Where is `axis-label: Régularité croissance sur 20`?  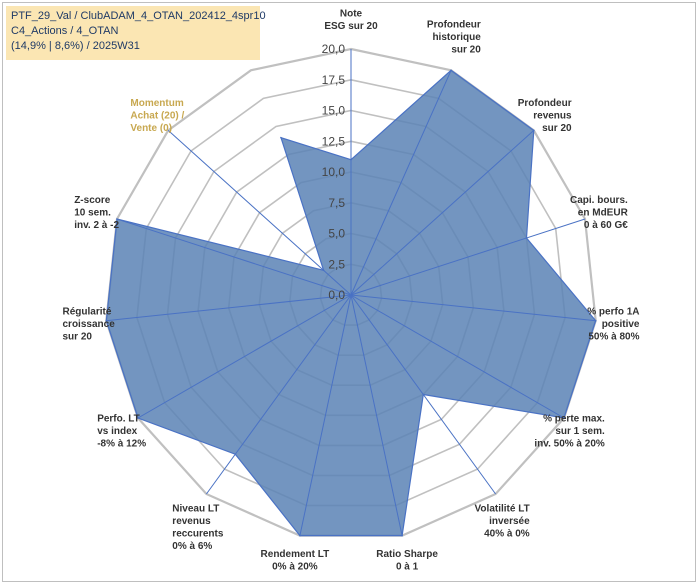 axis-label: Régularité croissance sur 20 is located at coordinates (89, 325).